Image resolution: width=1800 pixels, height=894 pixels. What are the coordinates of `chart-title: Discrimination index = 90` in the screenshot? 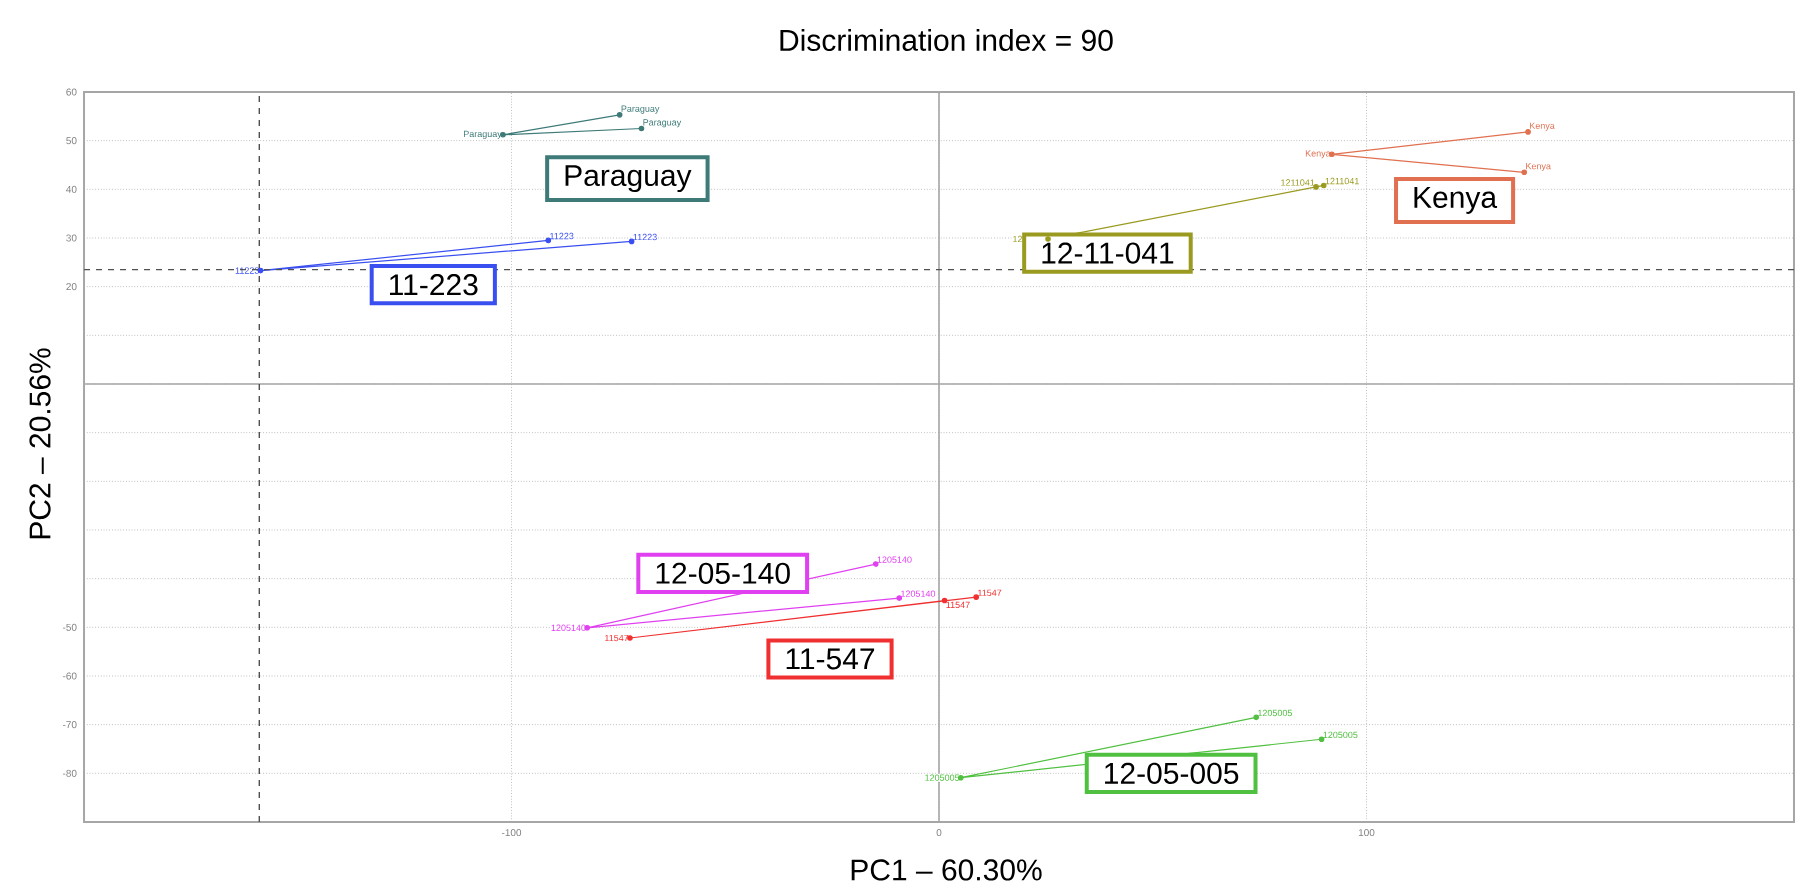 It's located at (946, 39).